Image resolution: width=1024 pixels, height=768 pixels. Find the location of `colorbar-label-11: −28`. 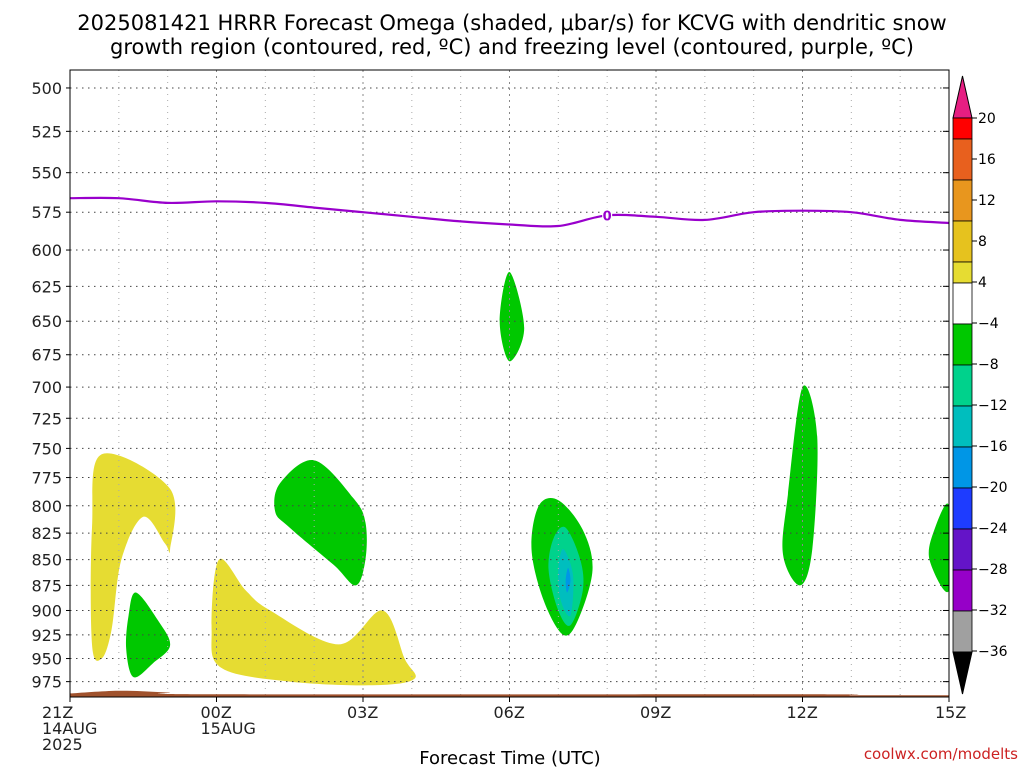

colorbar-label-11: −28 is located at coordinates (993, 570).